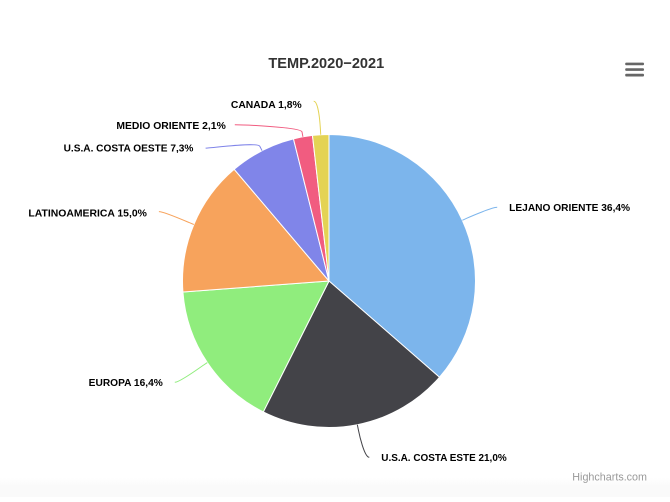  Describe the element at coordinates (171, 126) in the screenshot. I see `svg-text: MEDIO ORIENTE 2,1%` at that location.